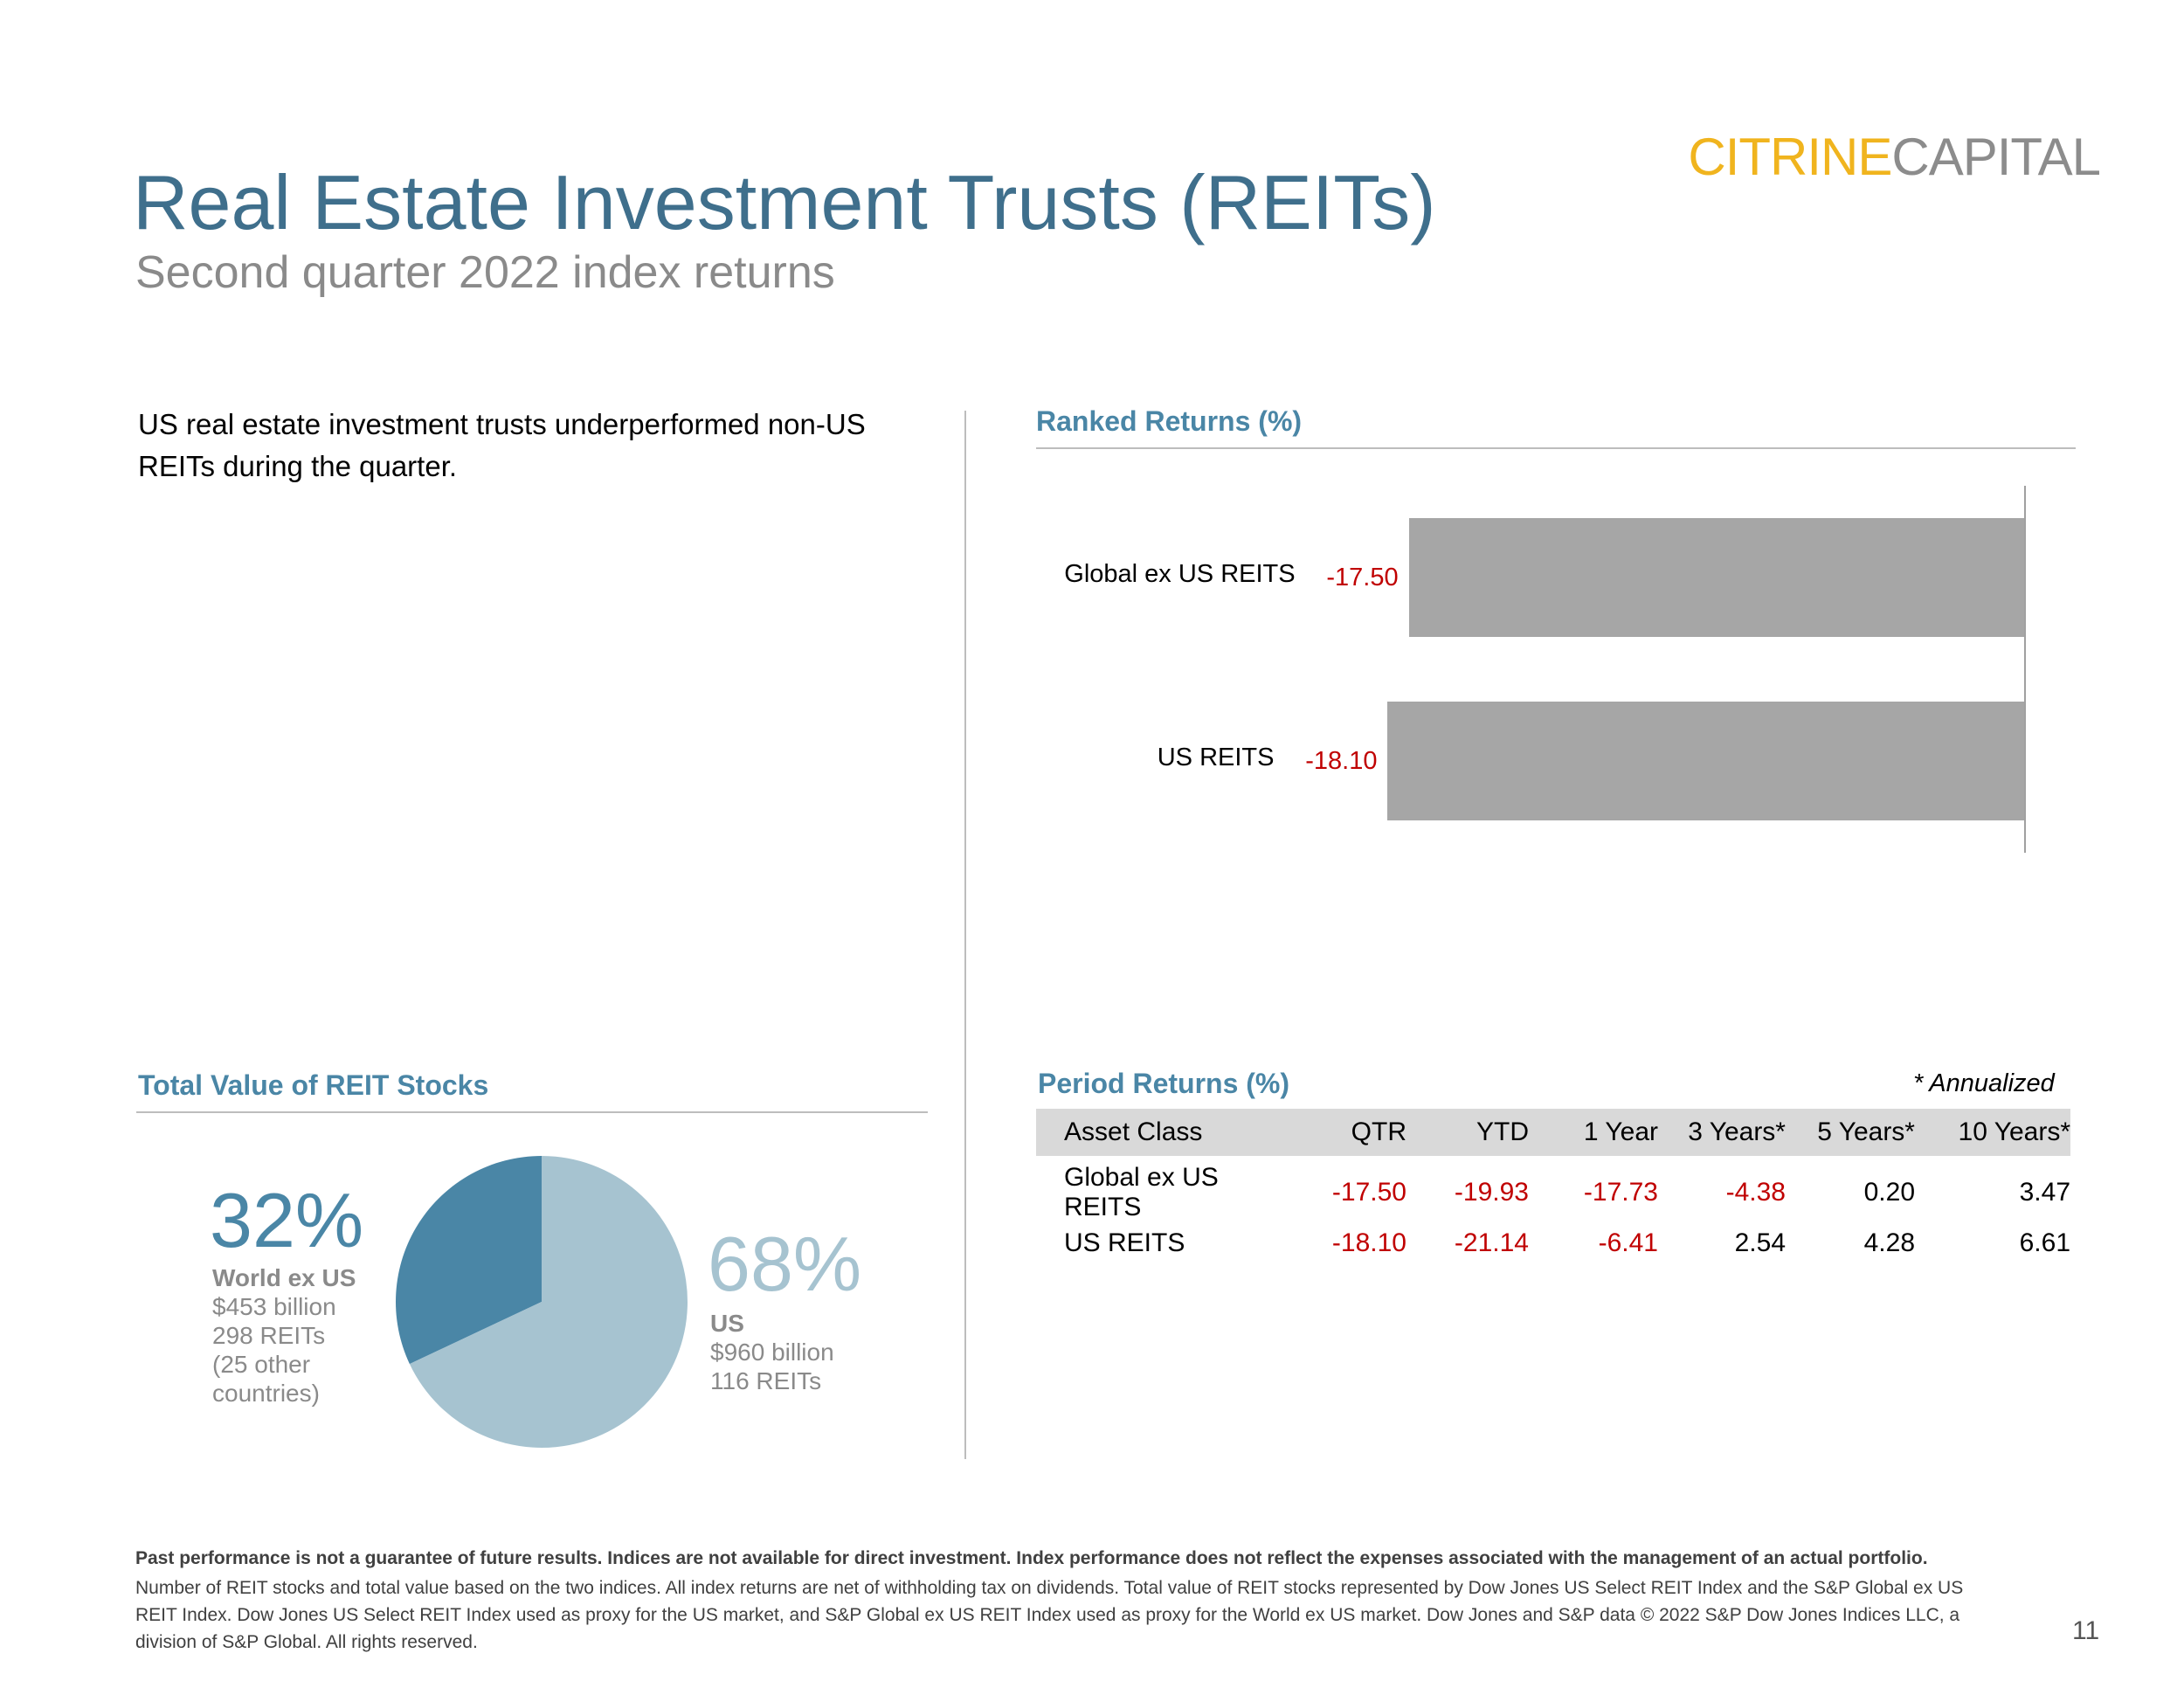 The width and height of the screenshot is (2184, 1688). I want to click on reit-value-pie, so click(541, 1302).